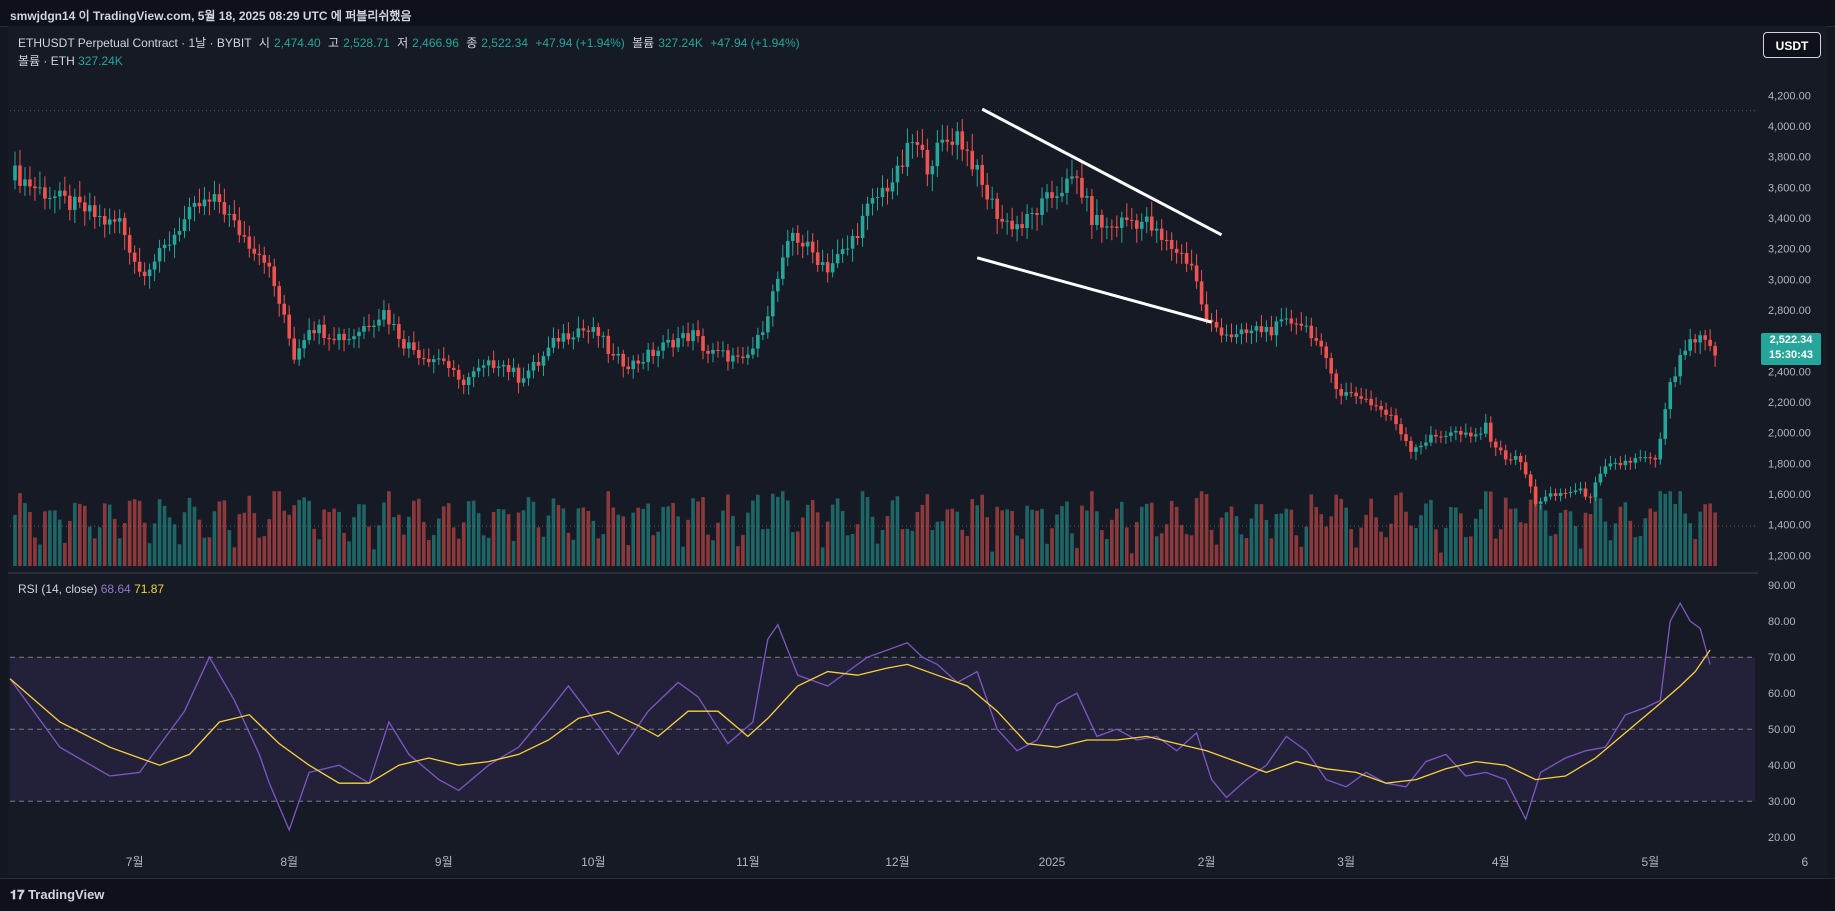  Describe the element at coordinates (748, 862) in the screenshot. I see `time-tick-label: 11월` at that location.